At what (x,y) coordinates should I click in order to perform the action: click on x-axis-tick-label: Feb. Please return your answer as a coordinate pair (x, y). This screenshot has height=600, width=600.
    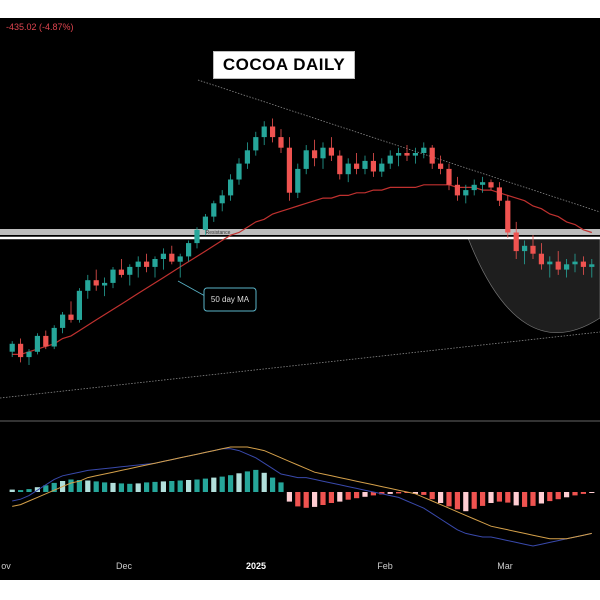
    Looking at the image, I should click on (385, 566).